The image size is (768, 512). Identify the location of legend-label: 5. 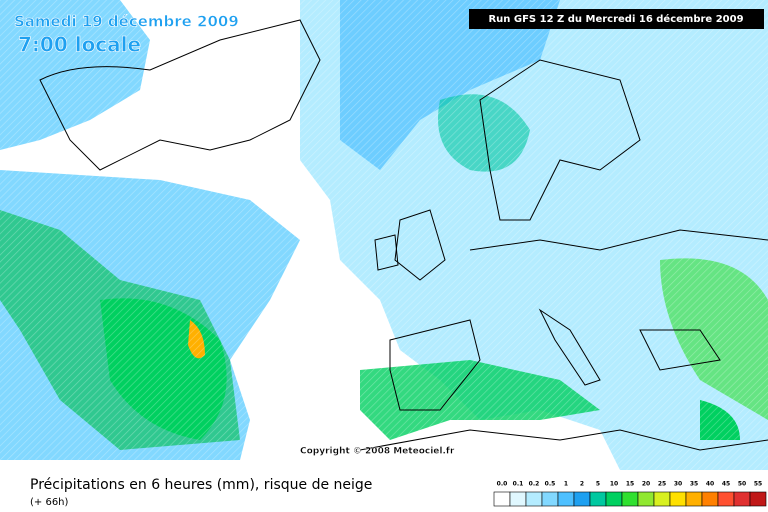
(598, 484).